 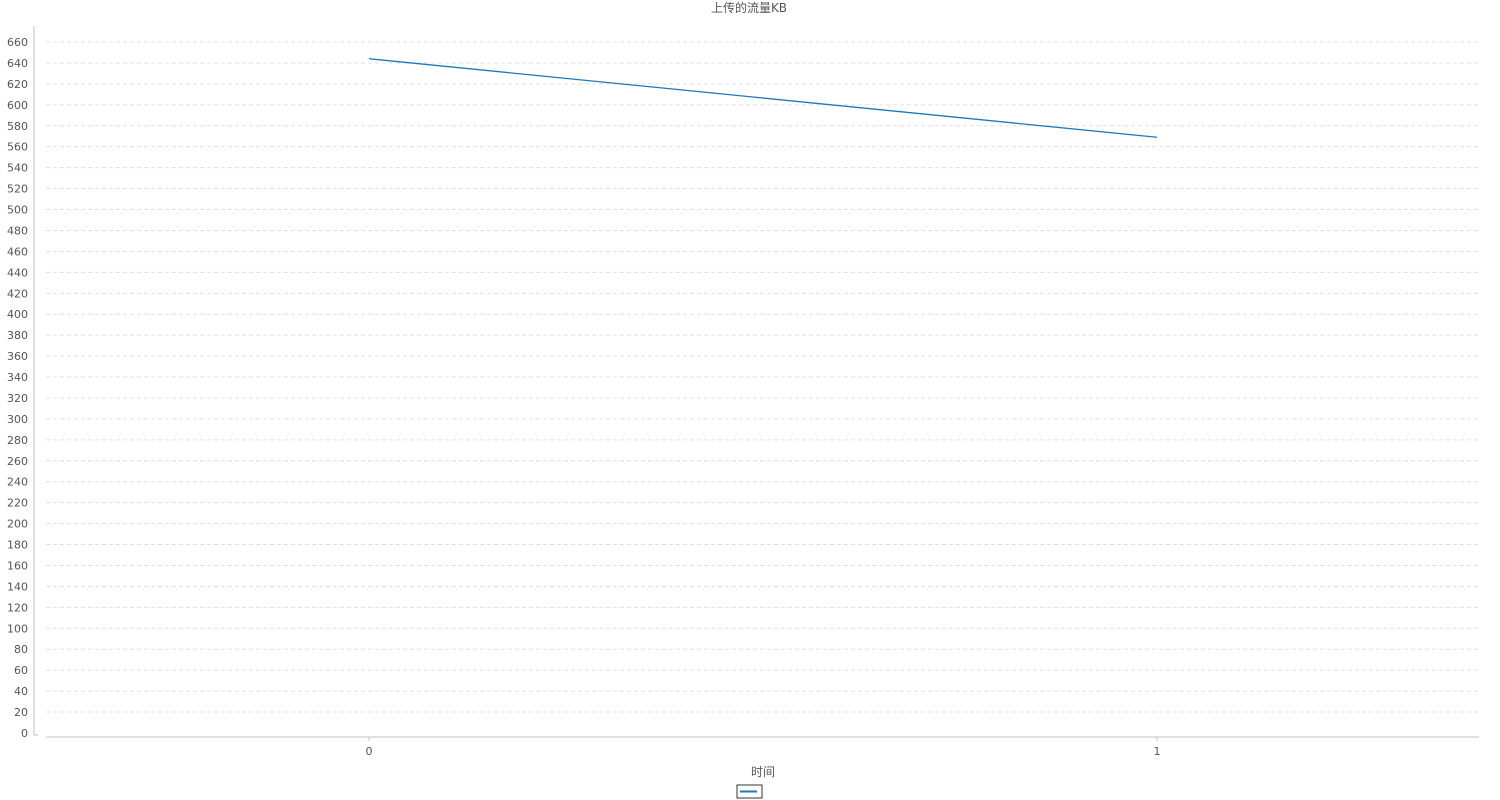 What do you see at coordinates (749, 791) in the screenshot?
I see `legend` at bounding box center [749, 791].